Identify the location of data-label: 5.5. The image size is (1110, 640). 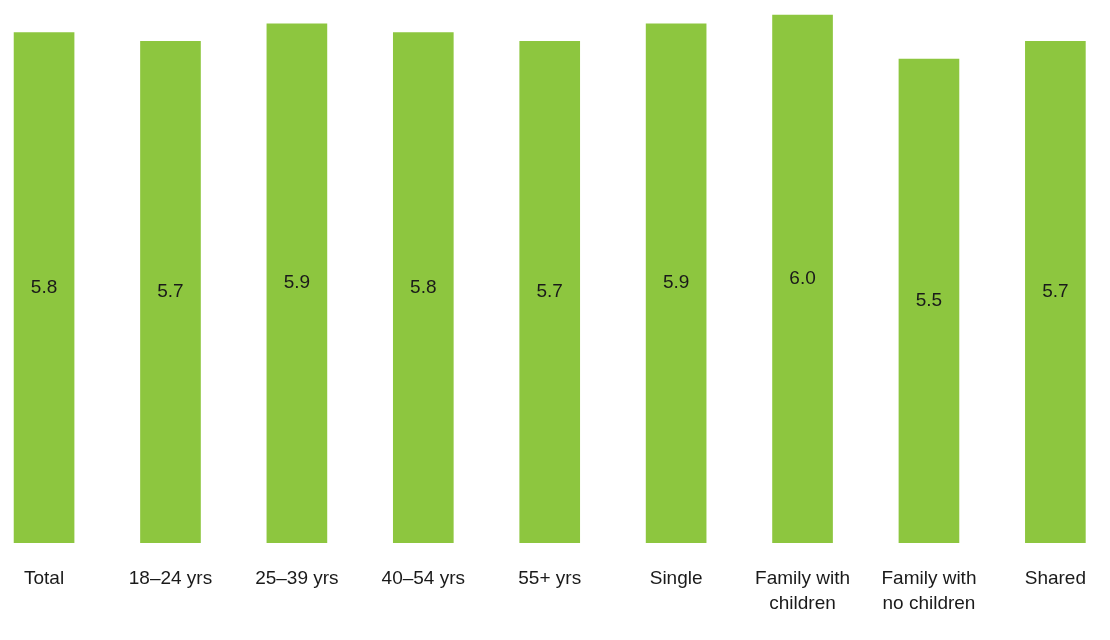
(929, 300).